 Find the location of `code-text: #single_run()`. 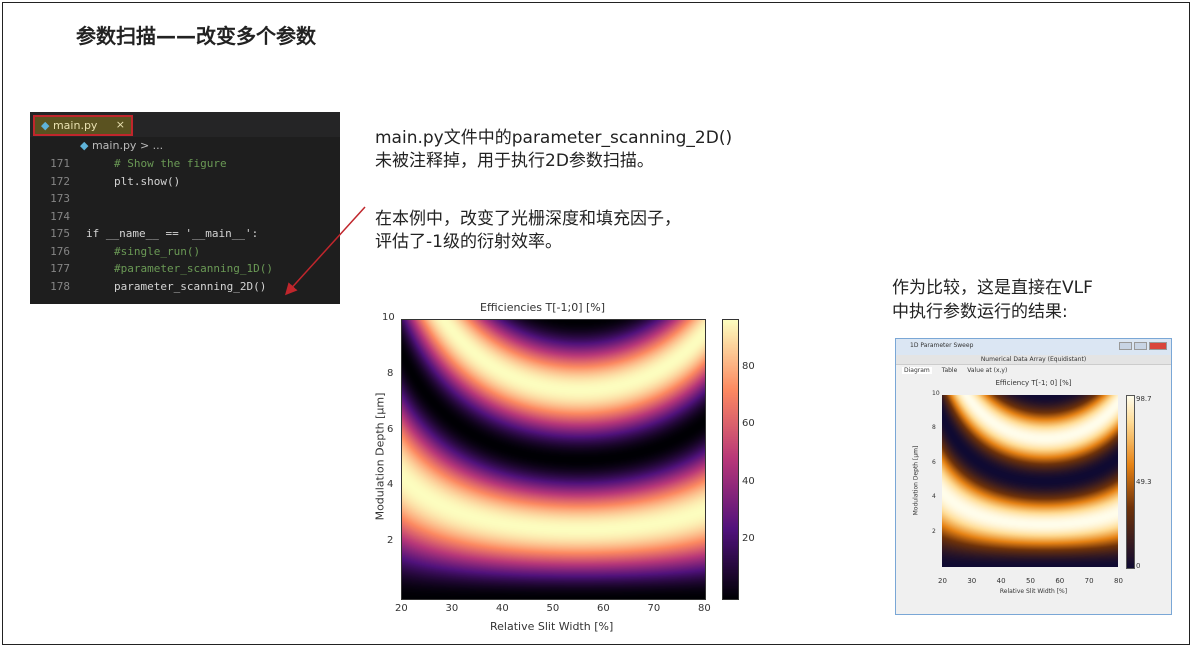

code-text: #single_run() is located at coordinates (157, 251).